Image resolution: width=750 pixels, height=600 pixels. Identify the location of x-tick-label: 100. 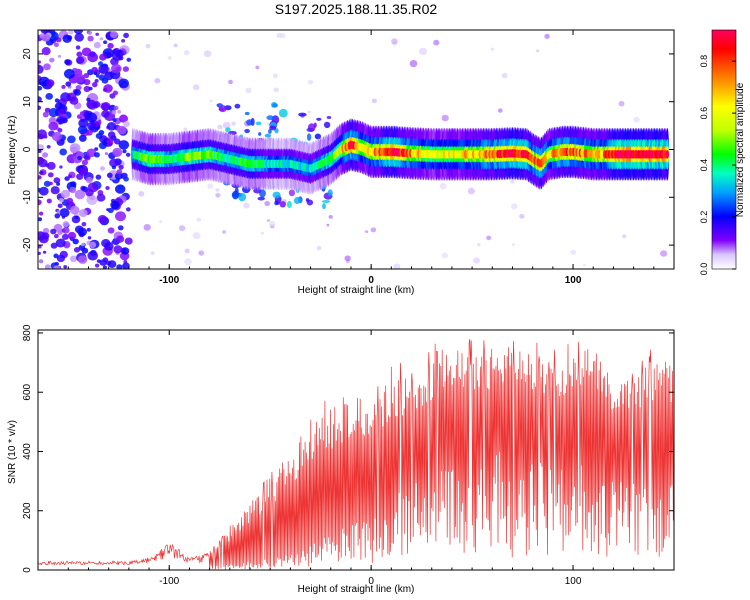
(573, 581).